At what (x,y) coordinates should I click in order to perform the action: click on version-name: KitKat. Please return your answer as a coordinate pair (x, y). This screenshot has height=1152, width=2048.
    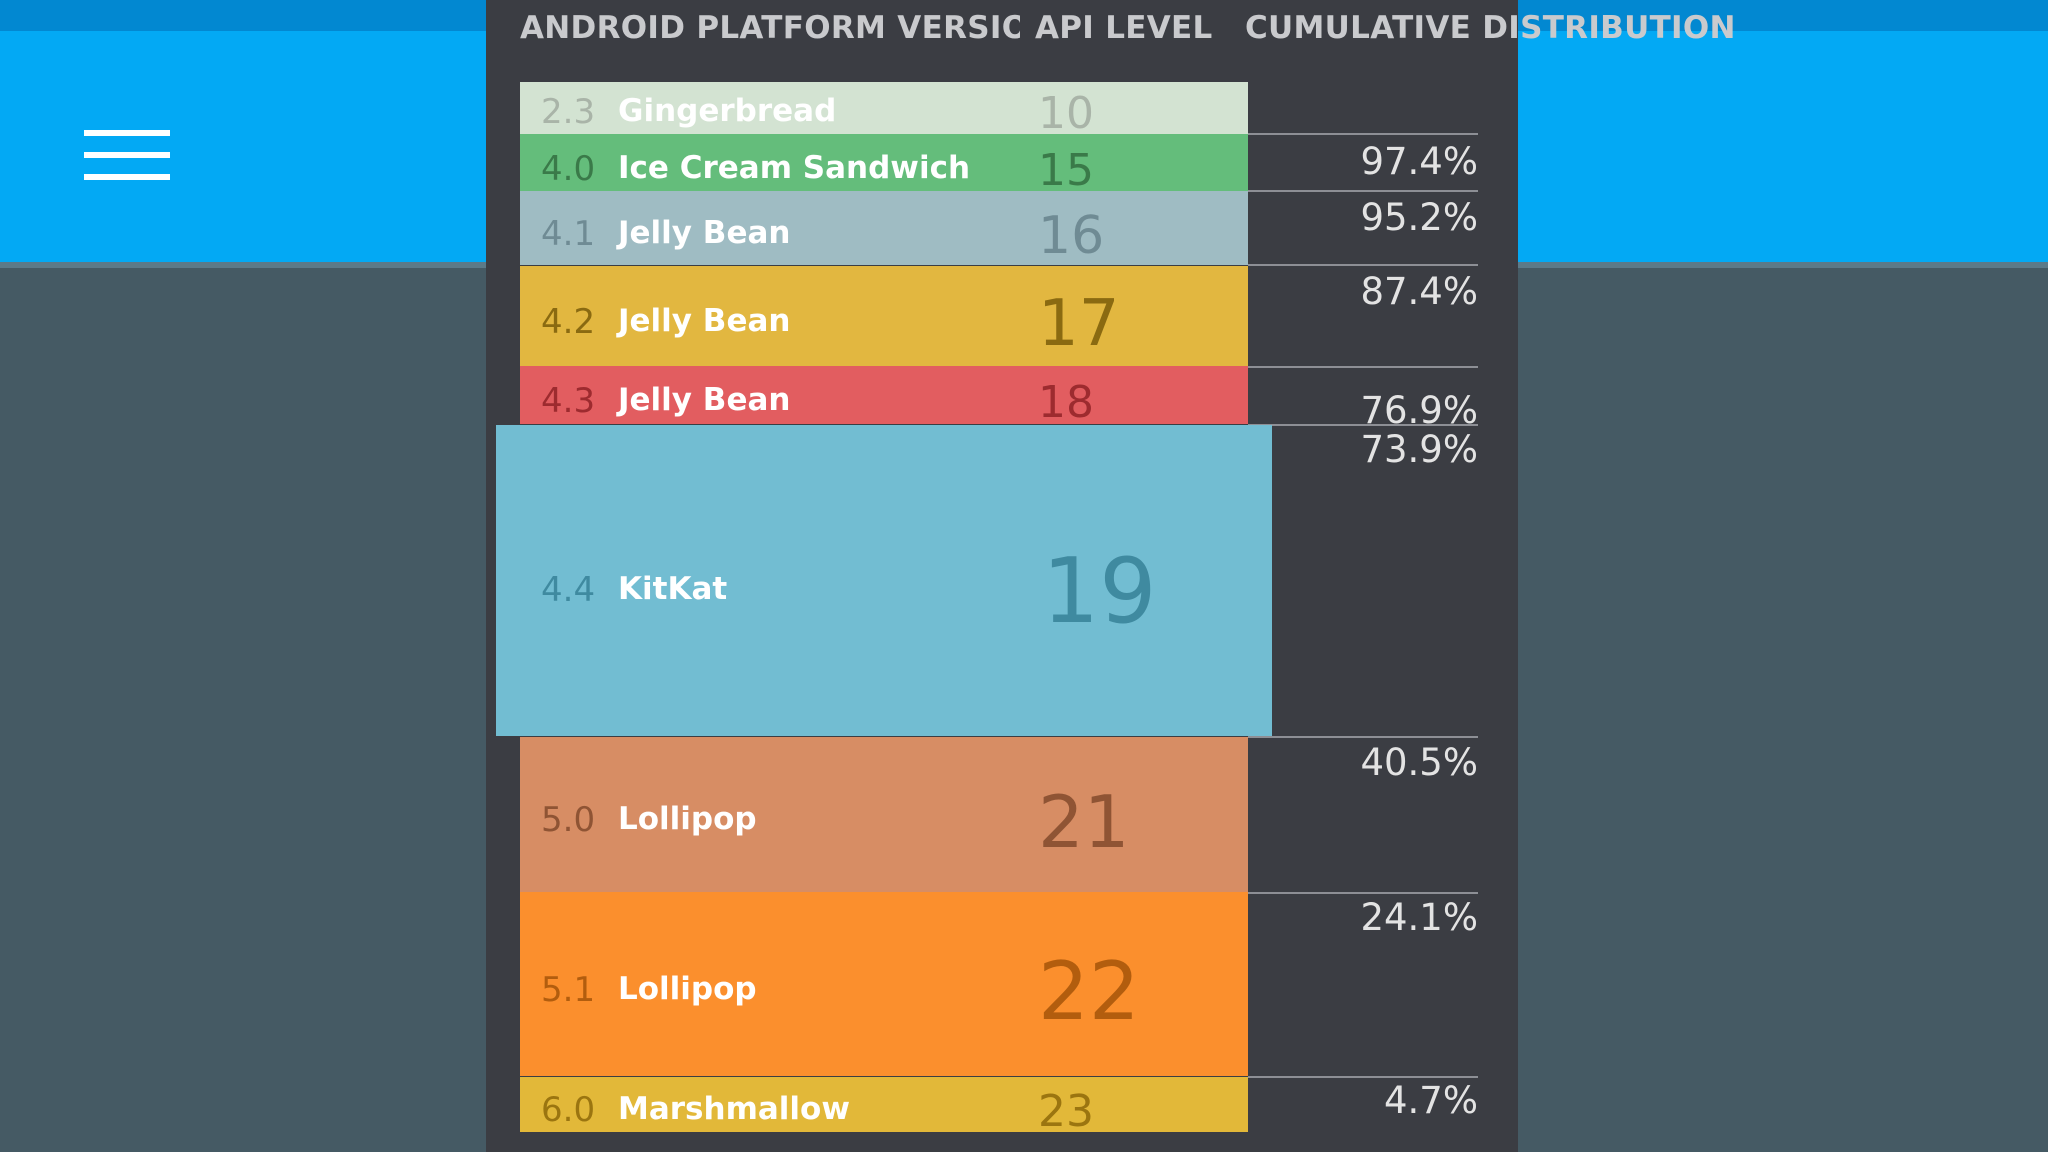
    Looking at the image, I should click on (673, 589).